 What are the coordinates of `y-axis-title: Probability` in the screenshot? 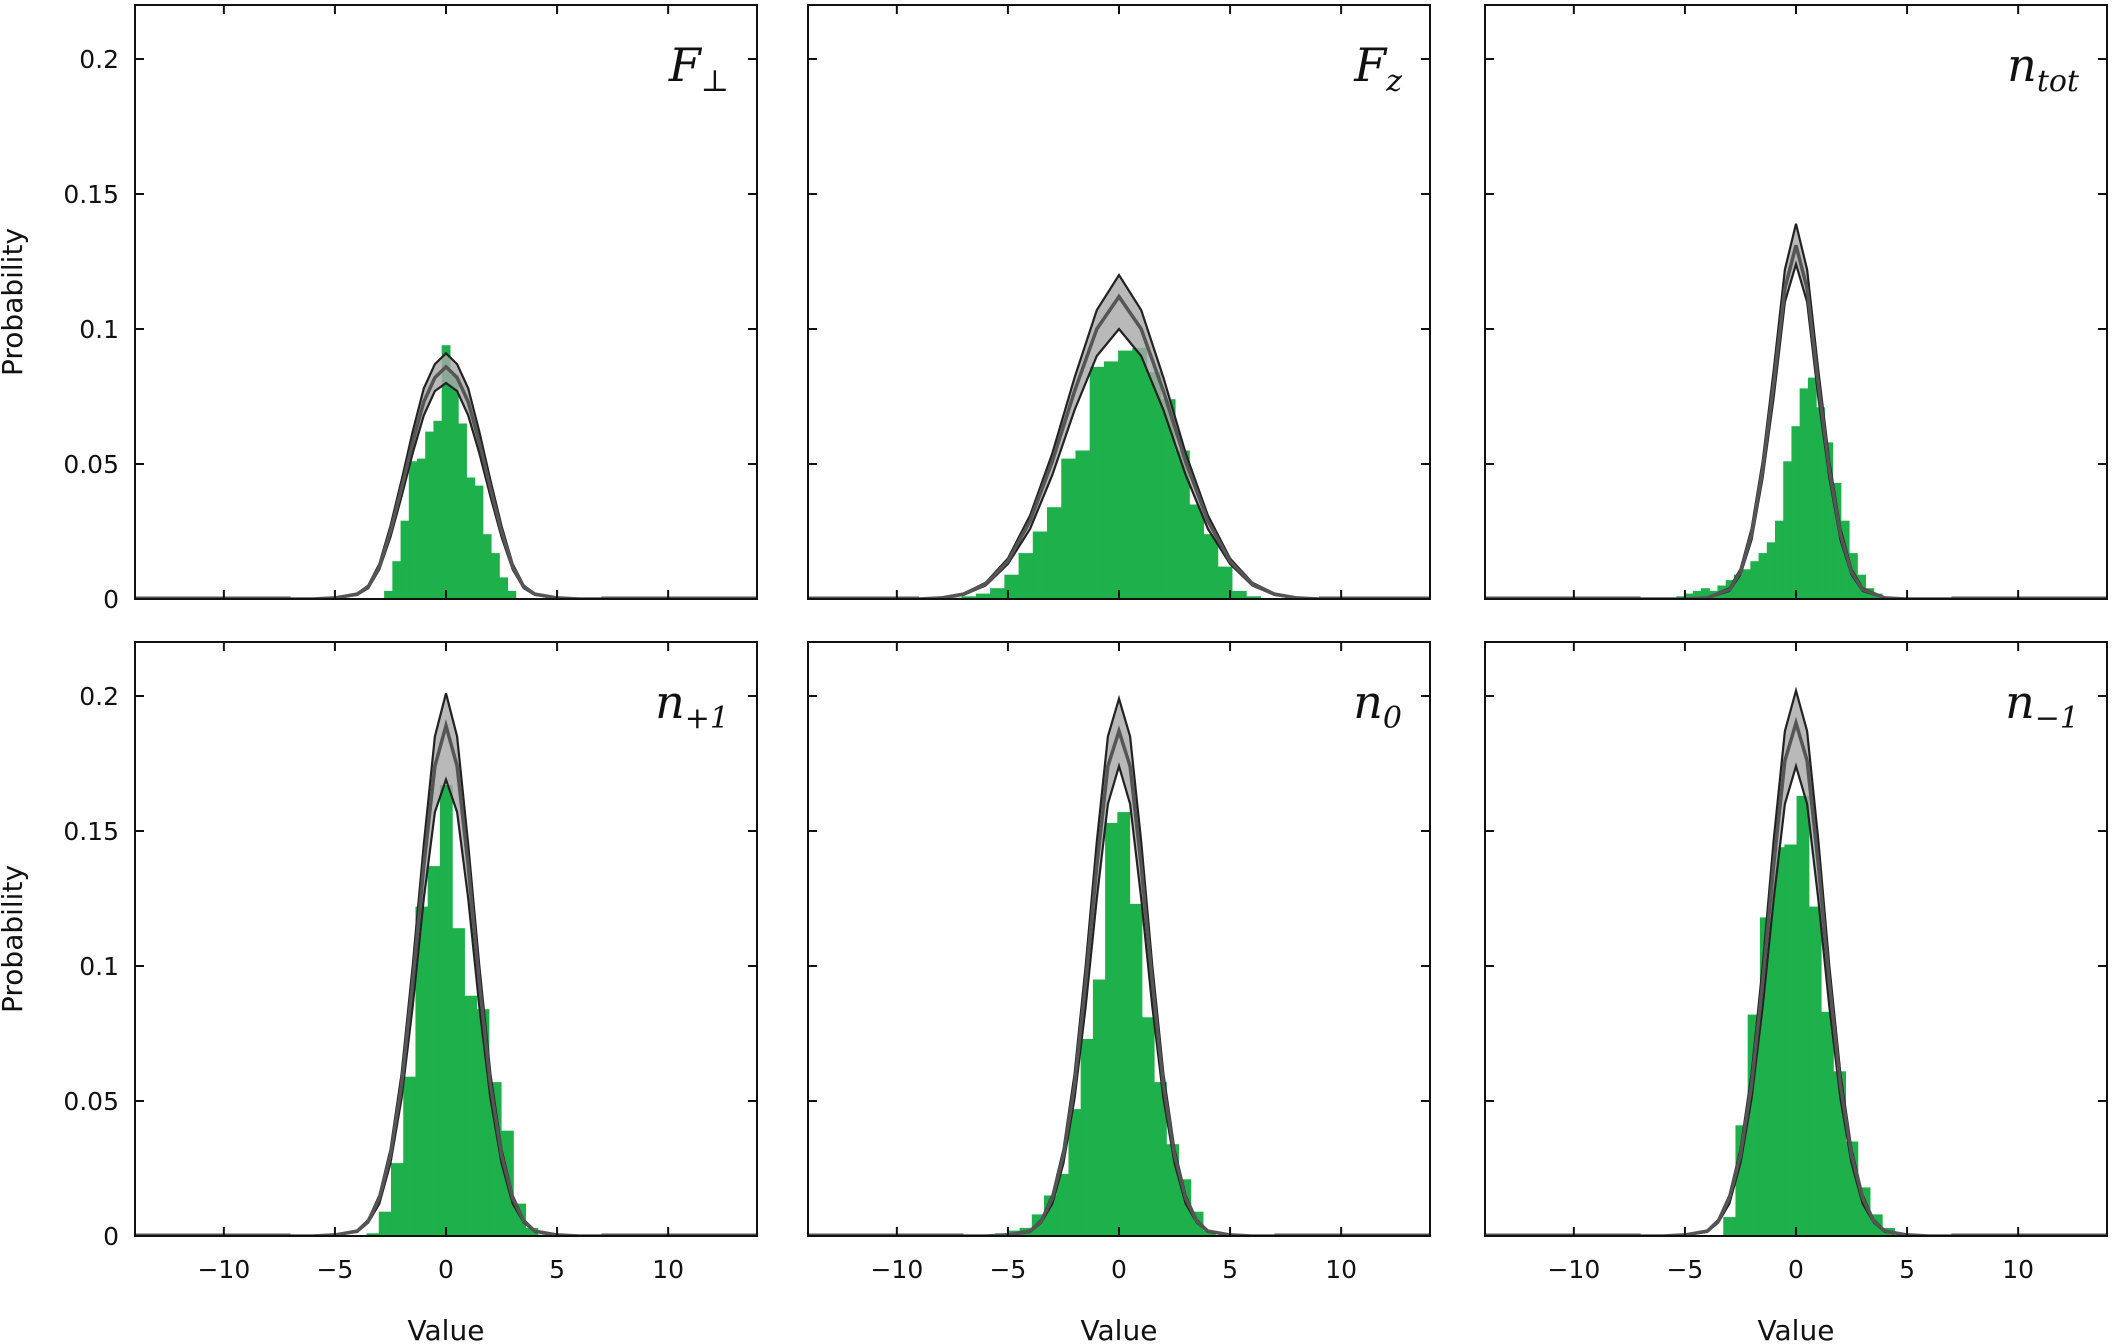 It's located at (14, 302).